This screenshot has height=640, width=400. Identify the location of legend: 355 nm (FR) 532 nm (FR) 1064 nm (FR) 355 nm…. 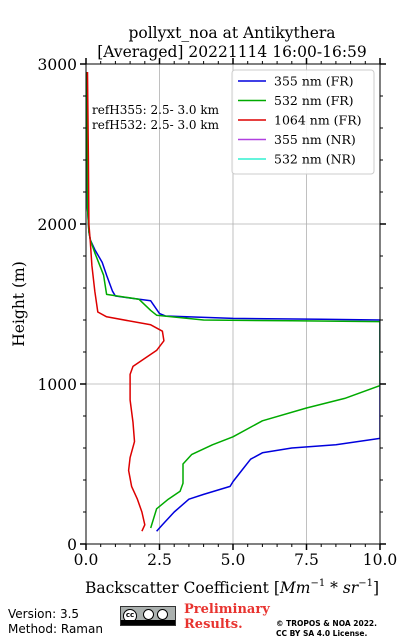
(303, 122).